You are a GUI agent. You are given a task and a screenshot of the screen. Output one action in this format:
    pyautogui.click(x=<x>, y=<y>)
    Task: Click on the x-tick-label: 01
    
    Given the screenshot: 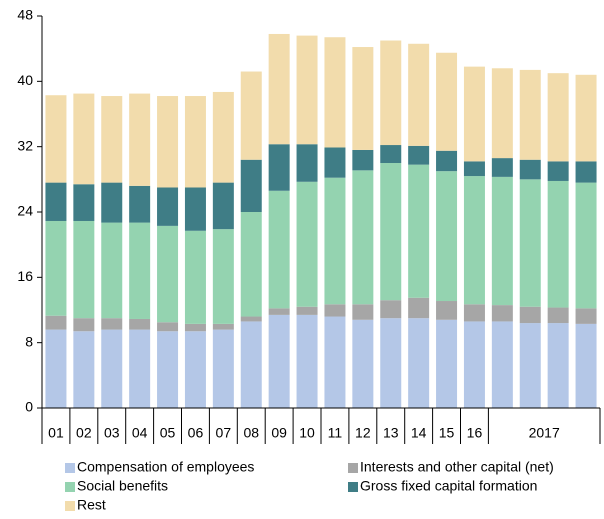 What is the action you would take?
    pyautogui.click(x=56, y=433)
    